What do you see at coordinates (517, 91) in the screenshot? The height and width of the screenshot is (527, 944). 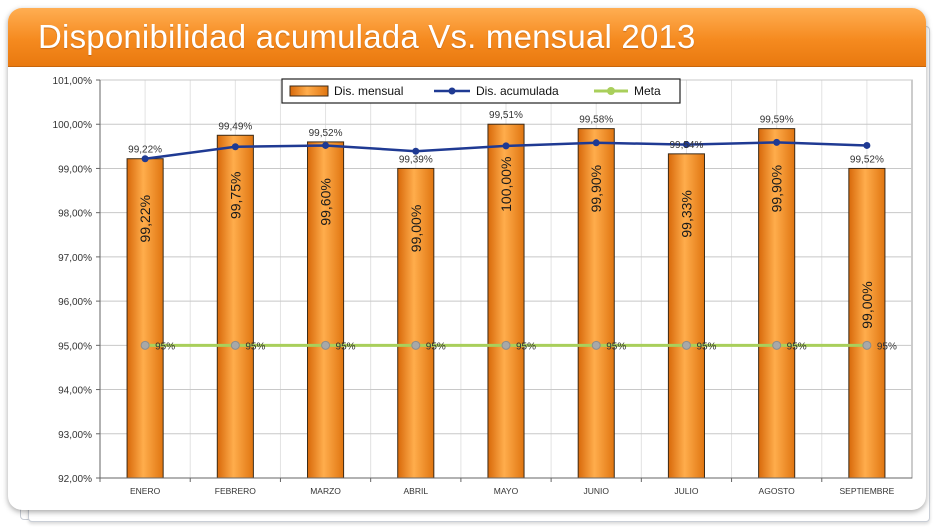 I see `legend-label-dis-acumulada: Dis. acumulada` at bounding box center [517, 91].